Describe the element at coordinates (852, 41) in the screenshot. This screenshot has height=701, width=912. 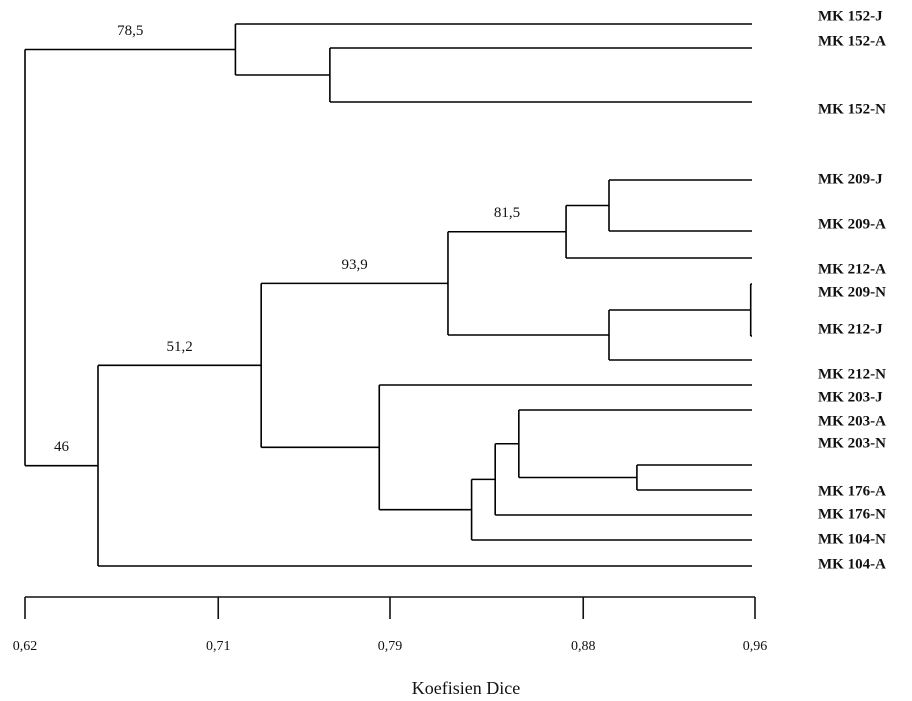
I see `leaf-label: MK 152-A` at that location.